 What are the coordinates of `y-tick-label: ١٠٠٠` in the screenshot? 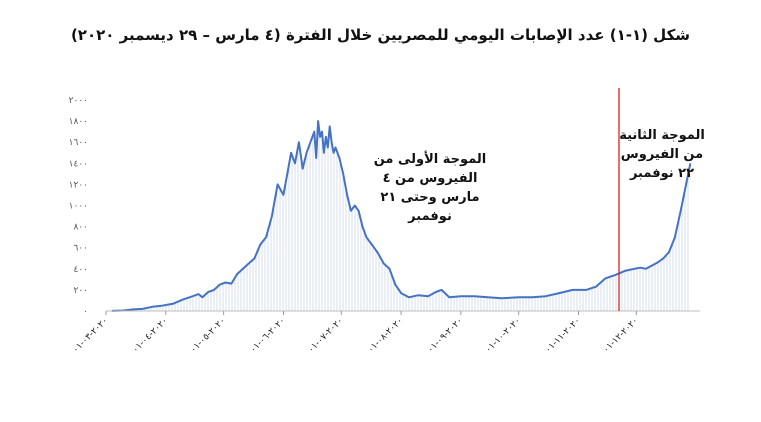 It's located at (78, 207).